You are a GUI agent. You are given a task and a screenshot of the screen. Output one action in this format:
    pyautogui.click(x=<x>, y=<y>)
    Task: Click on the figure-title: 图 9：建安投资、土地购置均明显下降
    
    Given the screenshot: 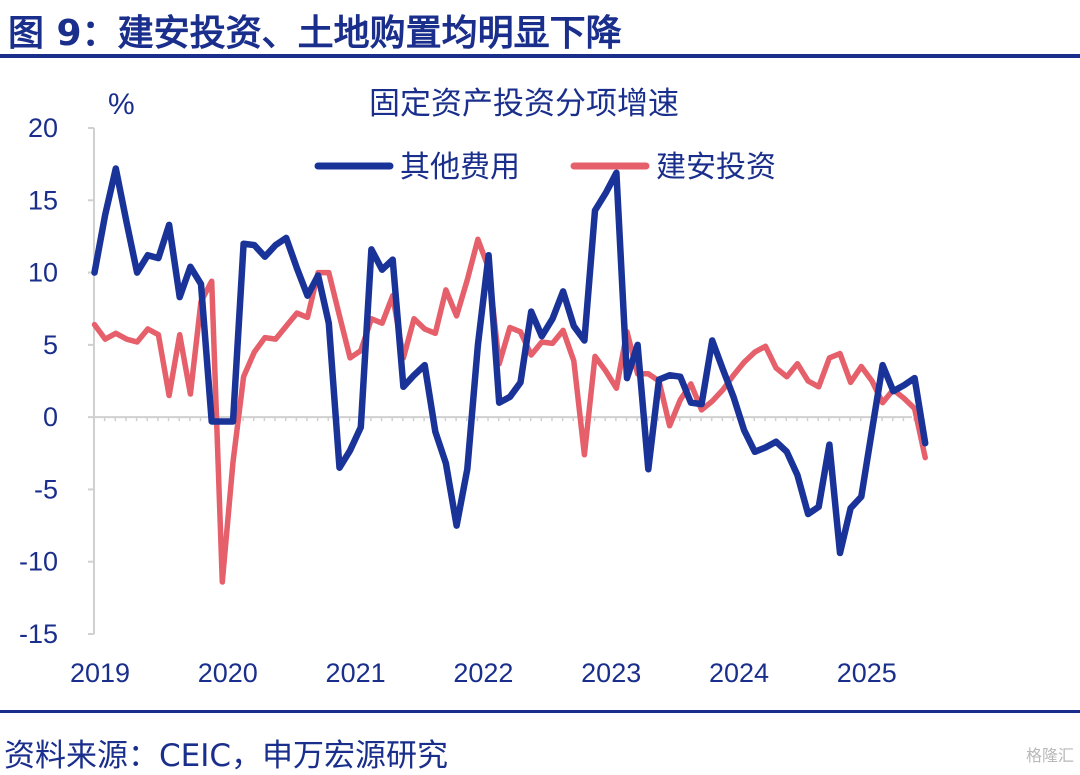 What is the action you would take?
    pyautogui.click(x=315, y=33)
    